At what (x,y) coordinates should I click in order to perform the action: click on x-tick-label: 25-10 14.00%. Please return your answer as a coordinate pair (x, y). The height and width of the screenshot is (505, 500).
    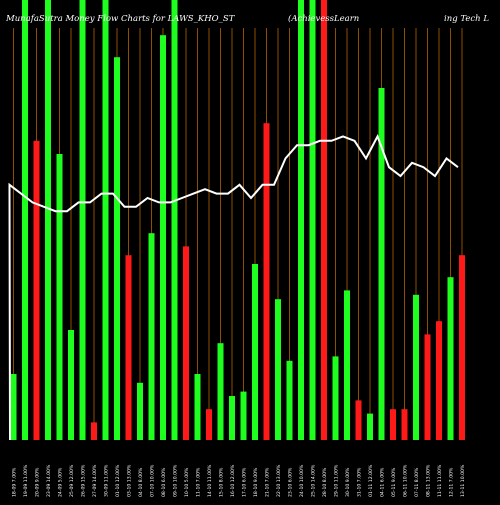
    Looking at the image, I should click on (314, 480).